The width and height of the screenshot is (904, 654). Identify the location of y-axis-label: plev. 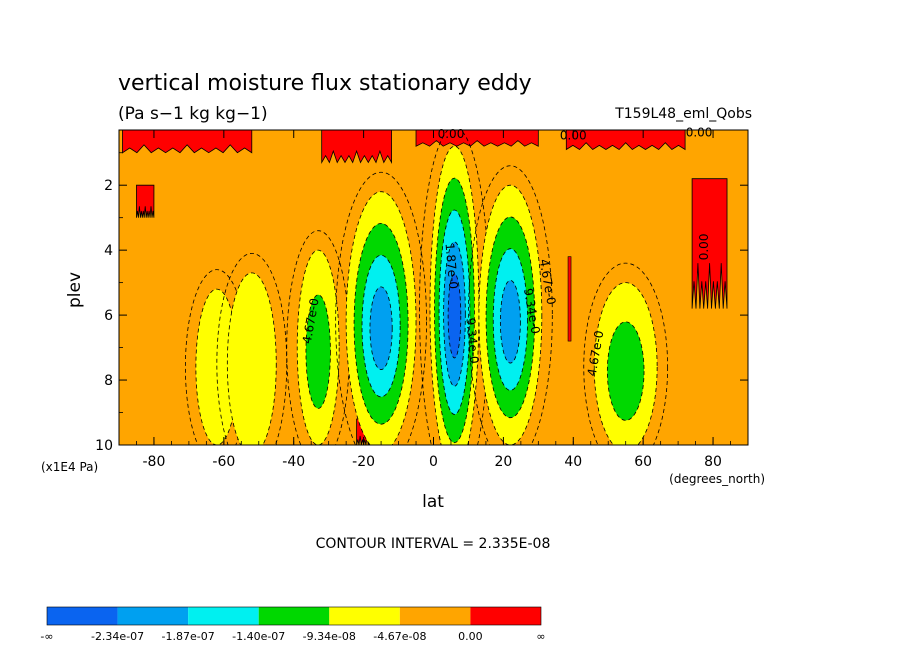
(75, 290).